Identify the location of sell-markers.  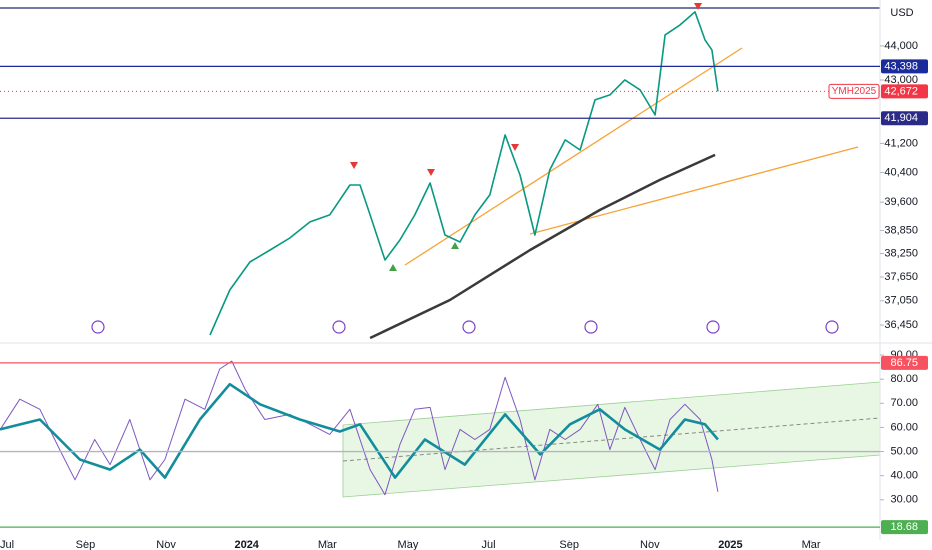
(526, 89).